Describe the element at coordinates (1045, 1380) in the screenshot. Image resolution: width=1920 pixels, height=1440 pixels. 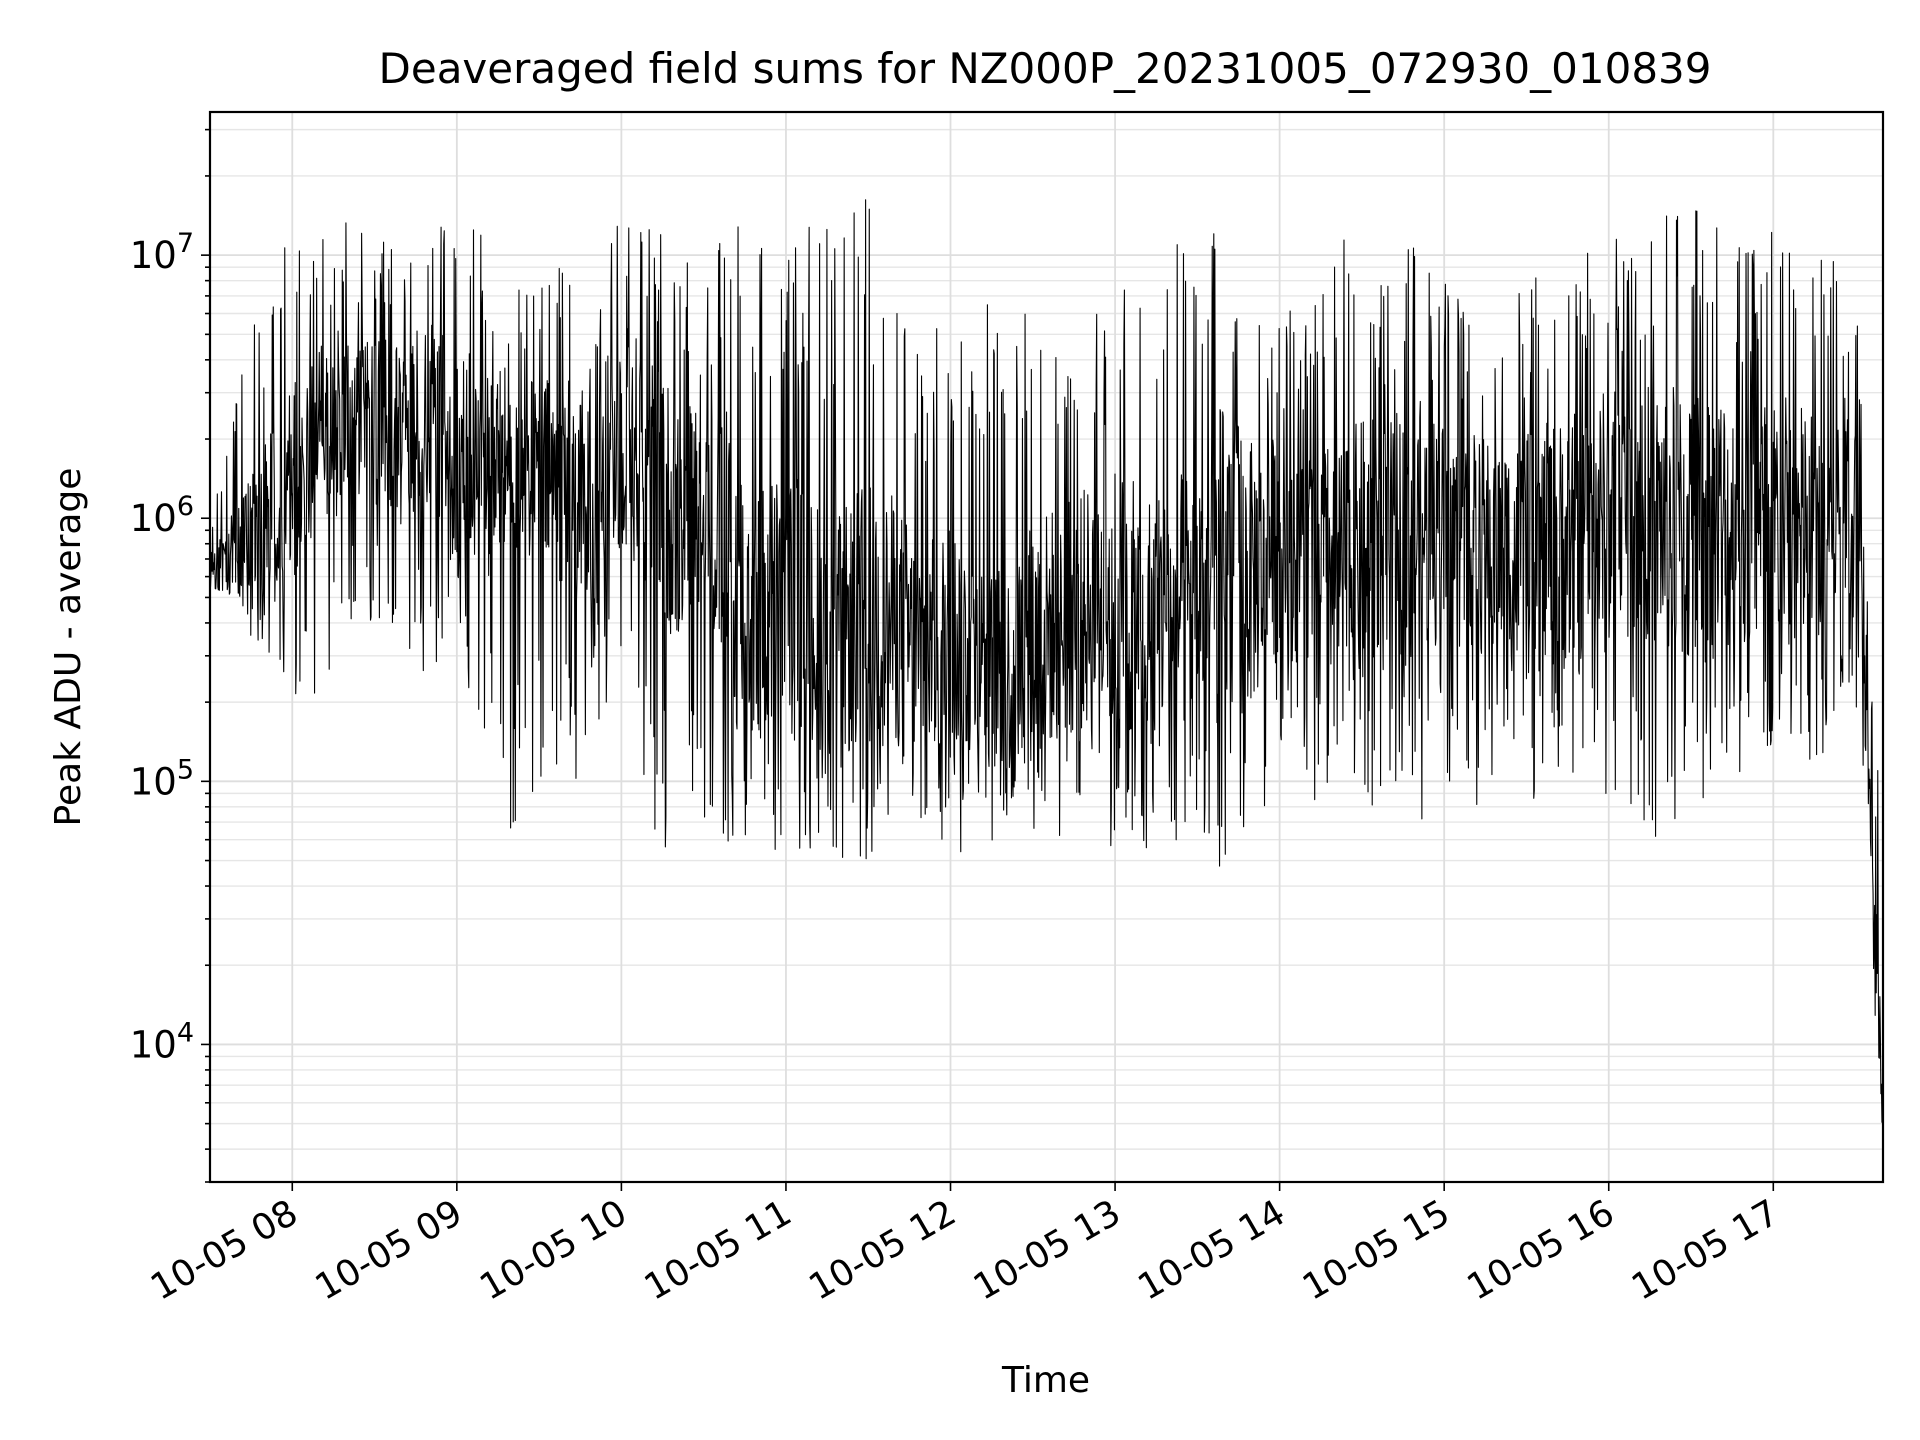
I see `x-axis-label: Time` at that location.